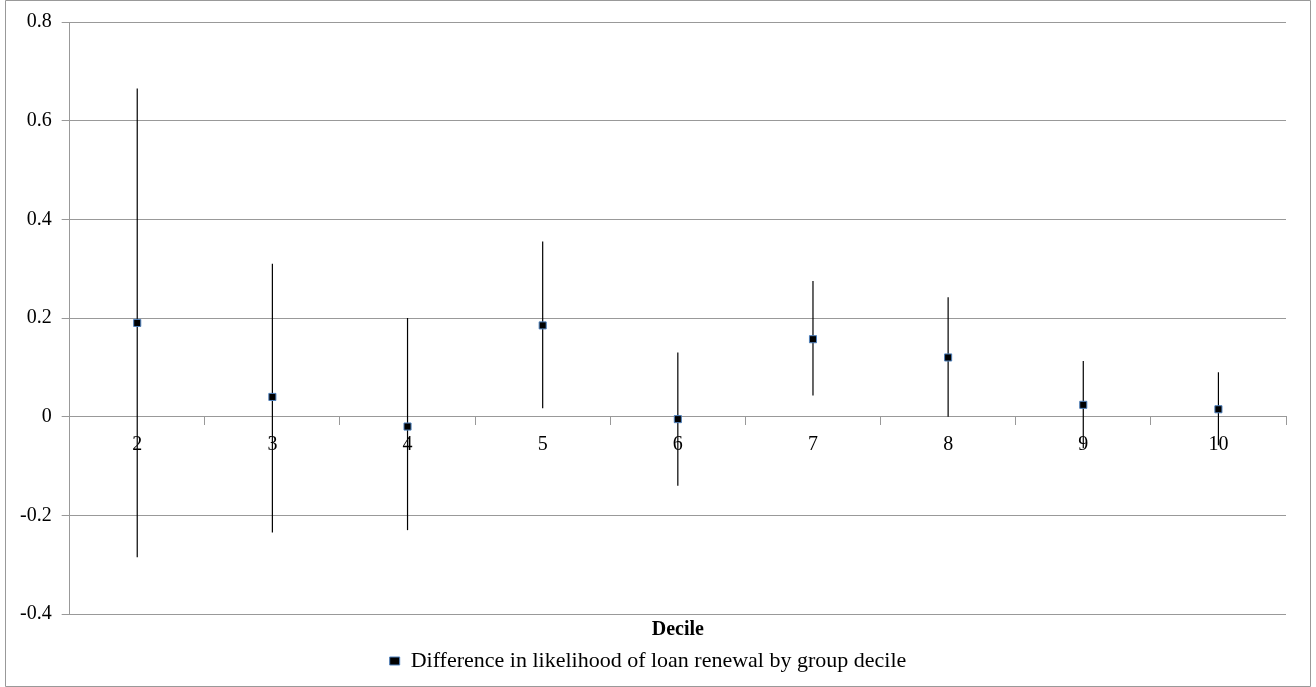 The height and width of the screenshot is (687, 1316). I want to click on y-tick-label: 0.2, so click(39, 316).